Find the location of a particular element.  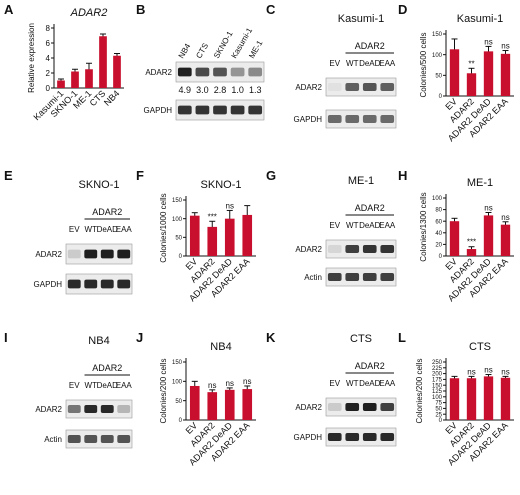

significance-label: ** is located at coordinates (471, 63).